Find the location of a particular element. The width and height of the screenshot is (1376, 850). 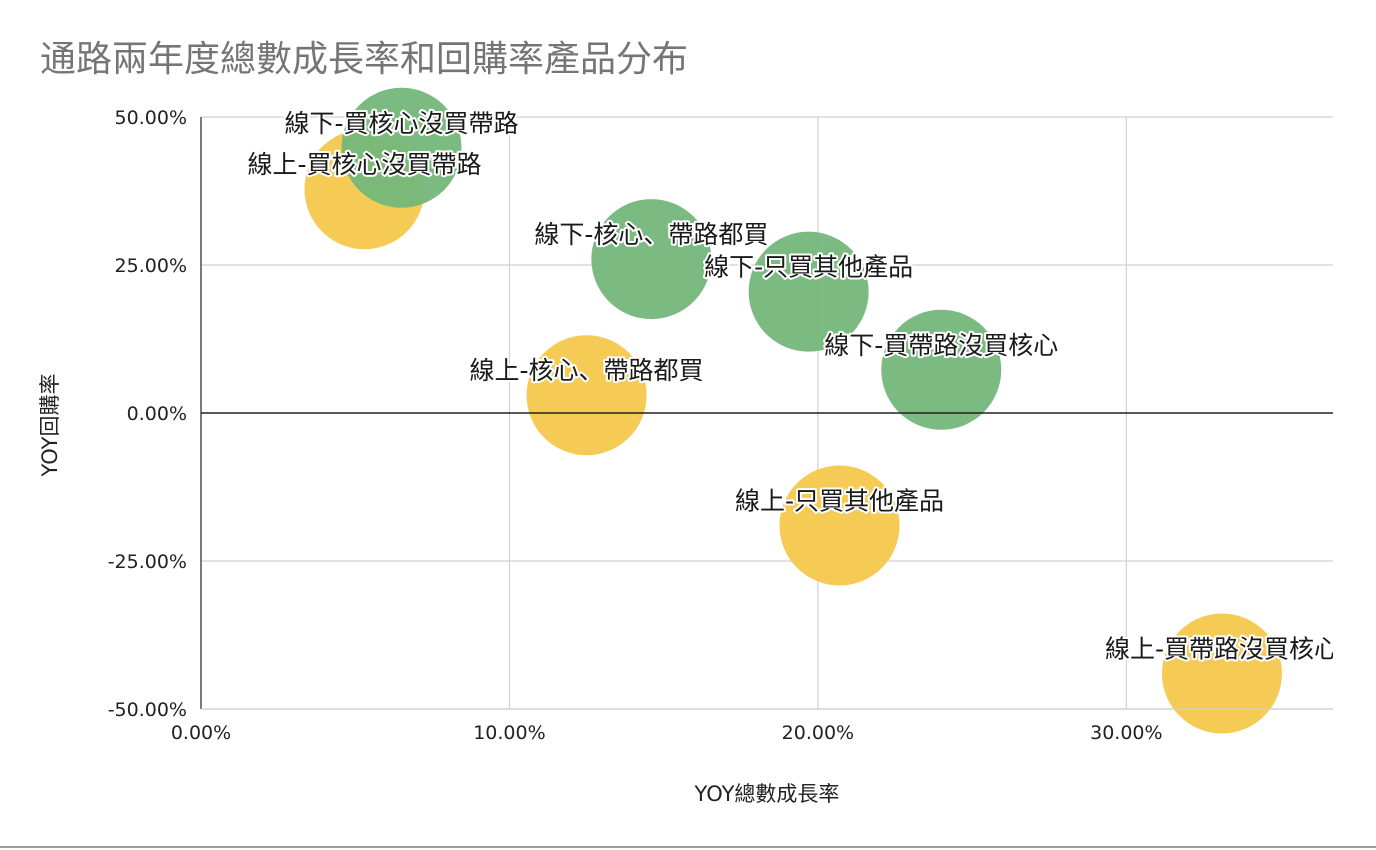

data-label: 線下-只買其他產品 is located at coordinates (808, 267).